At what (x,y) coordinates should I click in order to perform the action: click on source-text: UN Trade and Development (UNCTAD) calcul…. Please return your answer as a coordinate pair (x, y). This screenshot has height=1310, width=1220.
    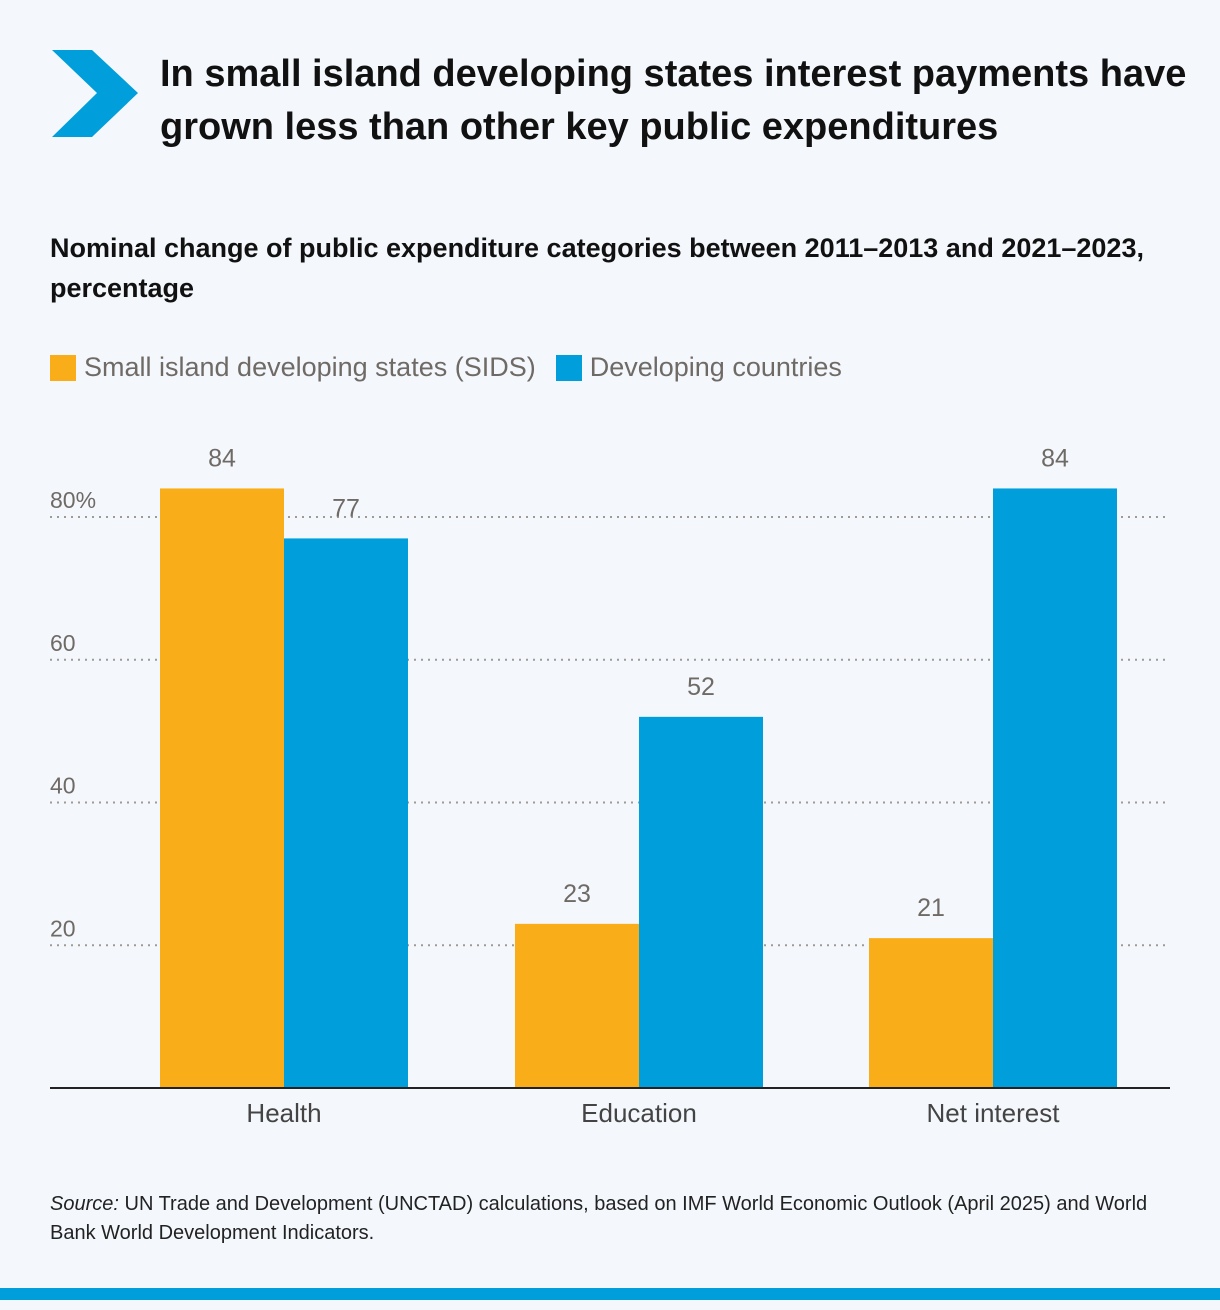
    Looking at the image, I should click on (599, 1218).